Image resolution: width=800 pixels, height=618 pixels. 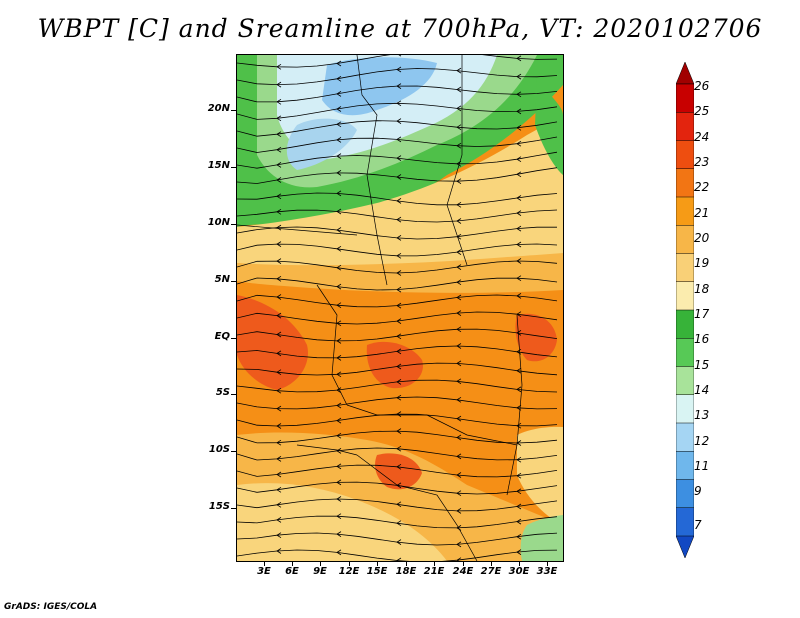 I want to click on lat-label: EQ, so click(x=222, y=336).